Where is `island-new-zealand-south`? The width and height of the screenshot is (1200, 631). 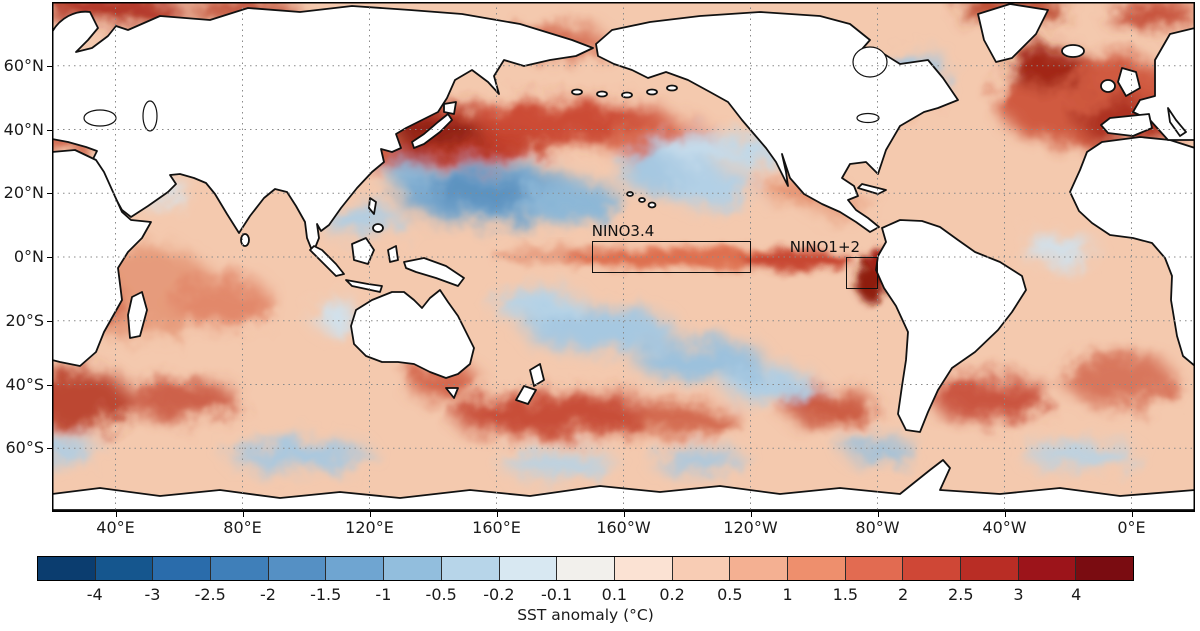 island-new-zealand-south is located at coordinates (526, 395).